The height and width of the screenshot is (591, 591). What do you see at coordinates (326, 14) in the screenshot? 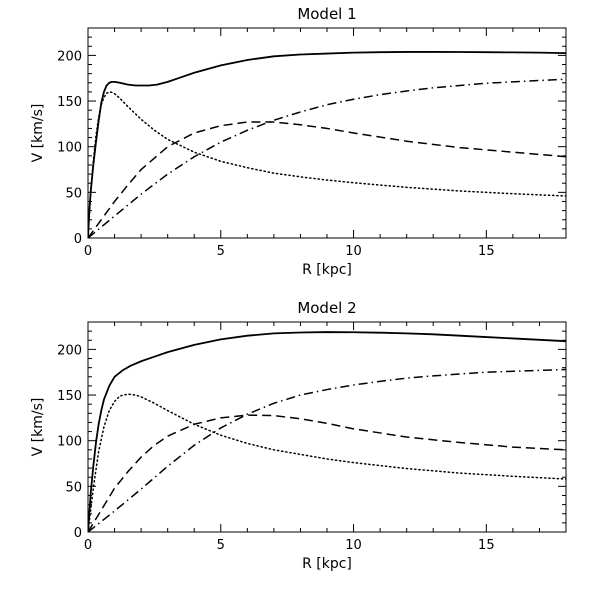
I see `chart-title: Model 1` at bounding box center [326, 14].